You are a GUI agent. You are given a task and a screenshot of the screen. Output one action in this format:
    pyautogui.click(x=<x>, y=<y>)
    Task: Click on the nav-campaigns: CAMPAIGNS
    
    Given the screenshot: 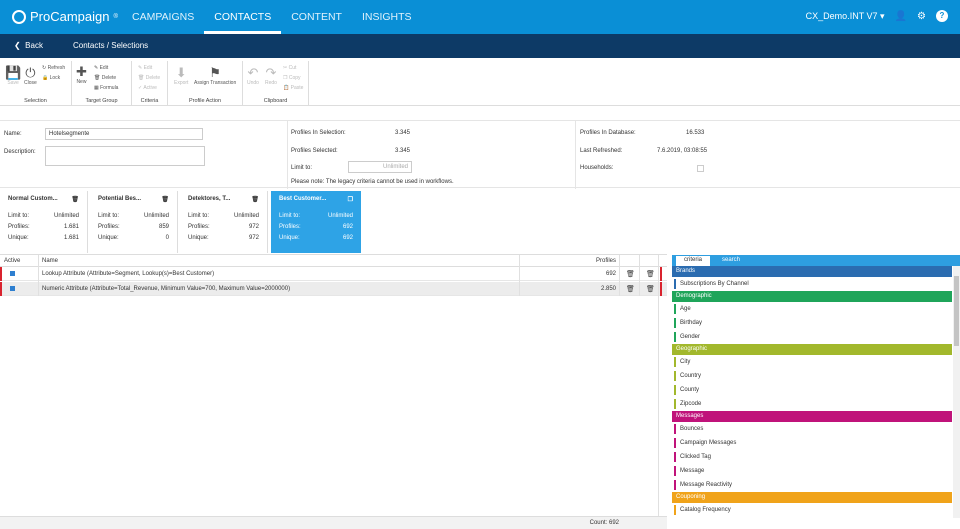 What is the action you would take?
    pyautogui.click(x=163, y=17)
    